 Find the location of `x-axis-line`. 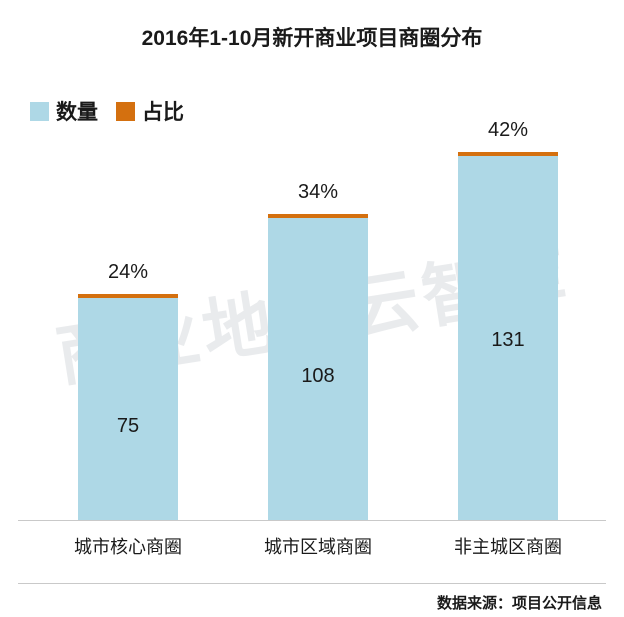

x-axis-line is located at coordinates (312, 520).